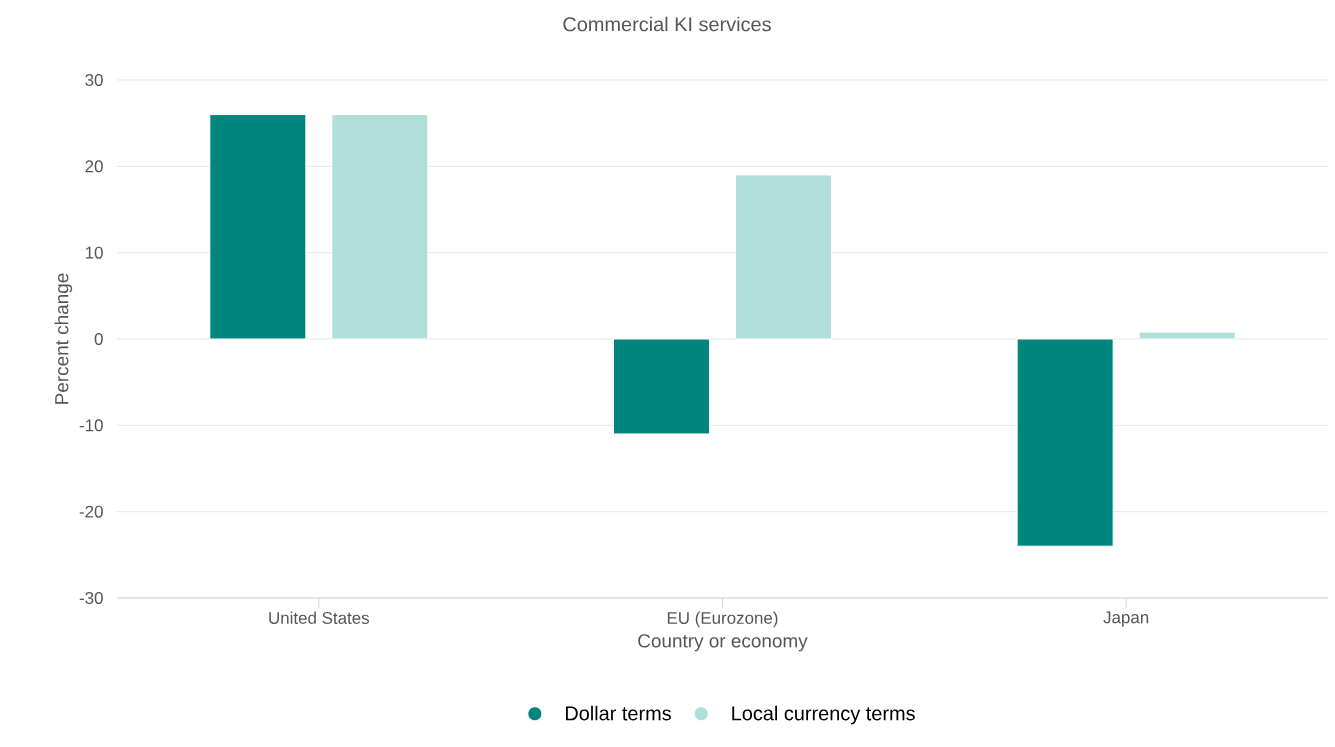  I want to click on x-tick-label: United States, so click(319, 617).